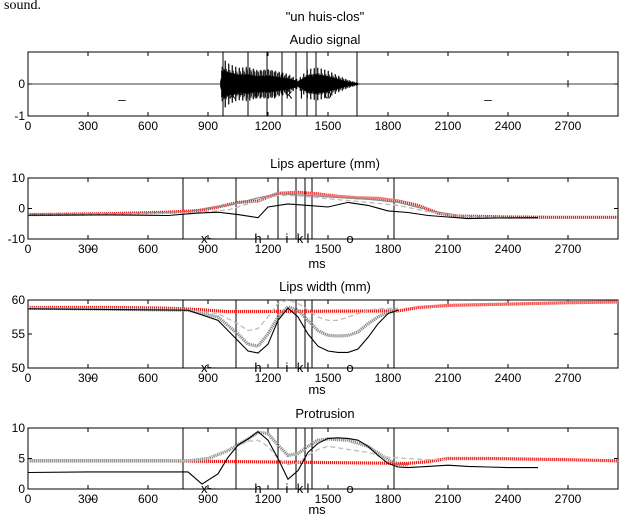 This screenshot has width=620, height=519. I want to click on figure-title: "un huis-clos", so click(325, 16).